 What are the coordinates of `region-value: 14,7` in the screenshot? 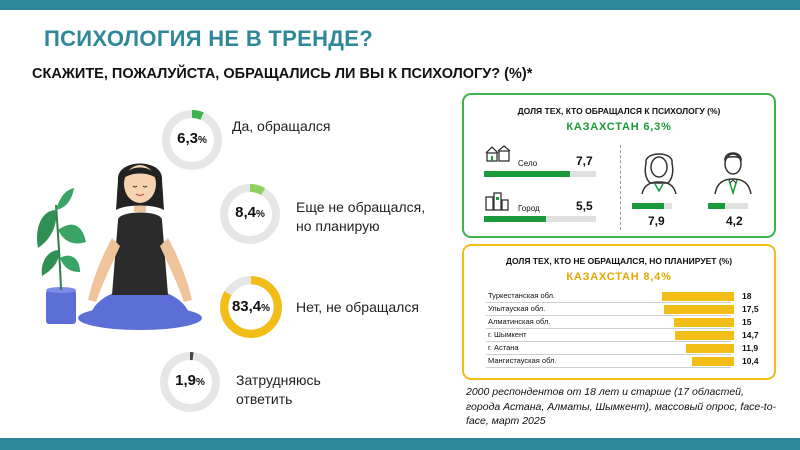 It's located at (750, 335).